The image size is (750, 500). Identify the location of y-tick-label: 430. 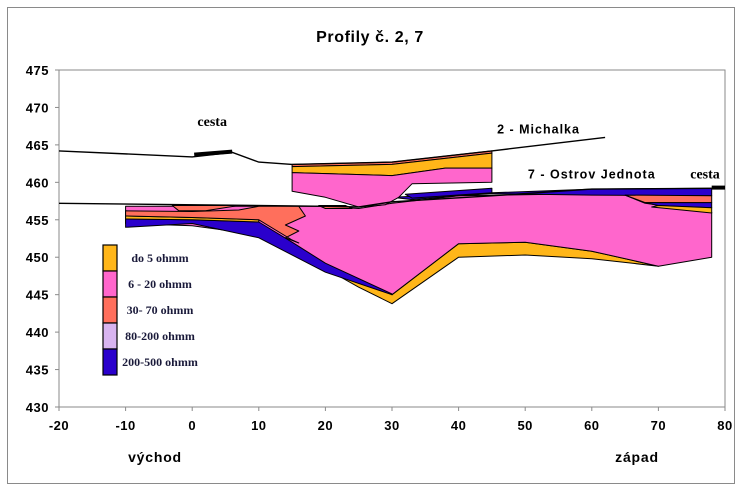
(37, 407).